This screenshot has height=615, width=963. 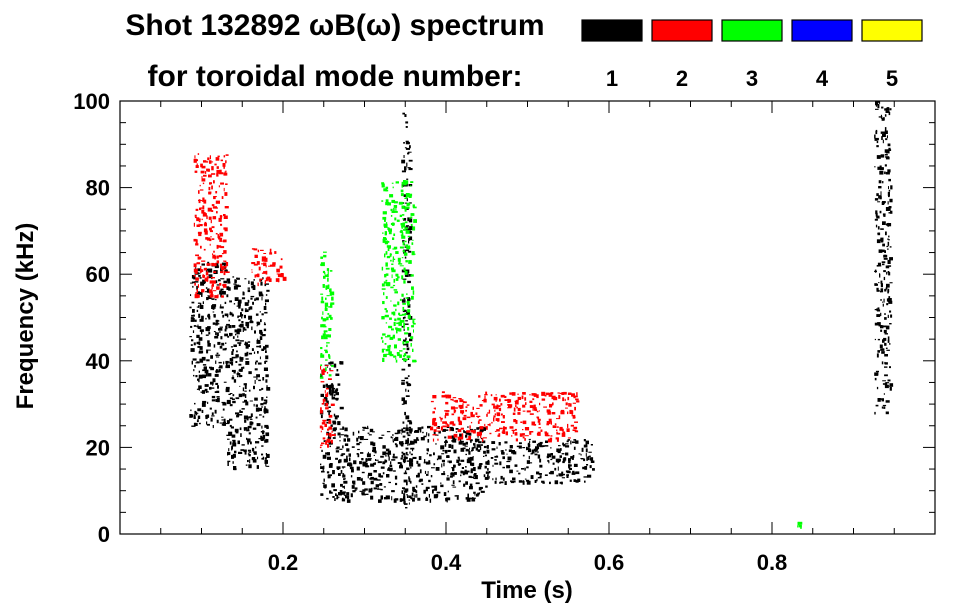 What do you see at coordinates (612, 78) in the screenshot?
I see `legend-label-1: 1` at bounding box center [612, 78].